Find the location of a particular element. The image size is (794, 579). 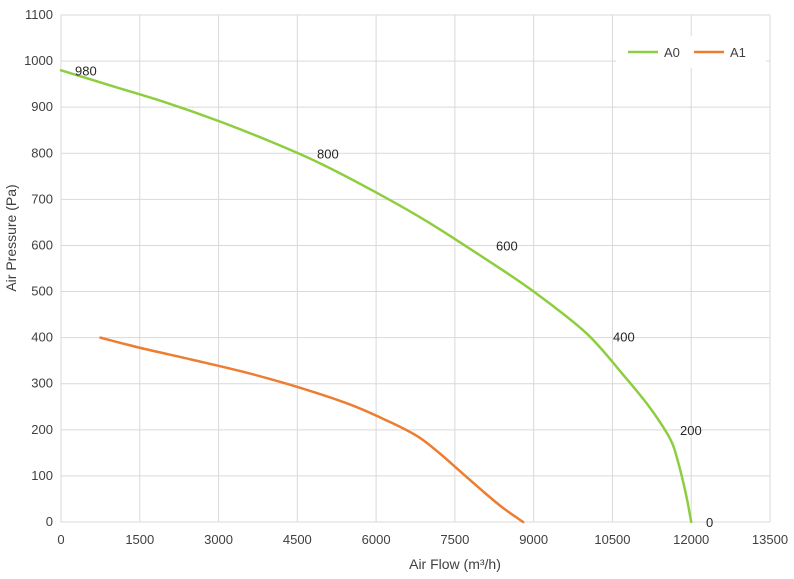

x-tick-label: 0 is located at coordinates (60, 539).